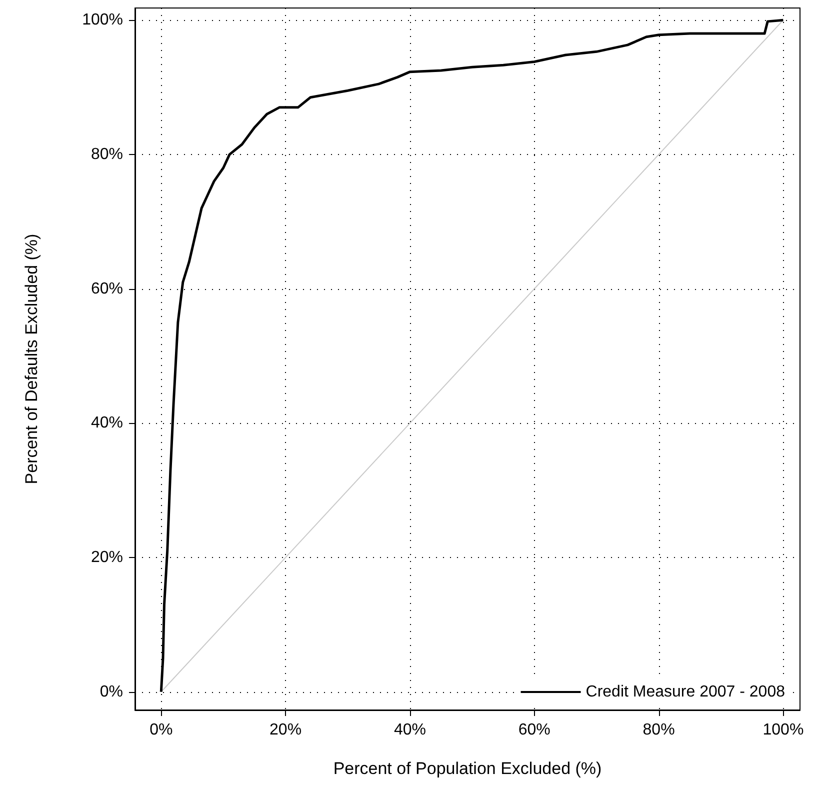 Image resolution: width=817 pixels, height=806 pixels. What do you see at coordinates (783, 730) in the screenshot?
I see `x-tick-label: 100%` at bounding box center [783, 730].